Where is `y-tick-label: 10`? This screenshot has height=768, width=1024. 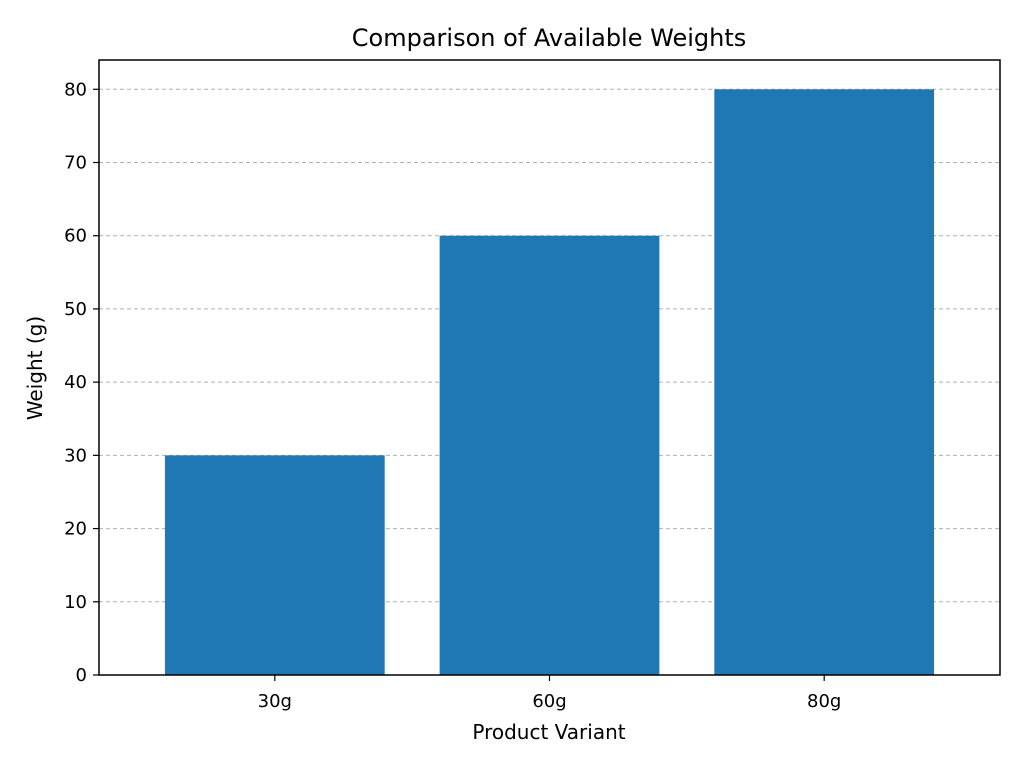
y-tick-label: 10 is located at coordinates (75, 602).